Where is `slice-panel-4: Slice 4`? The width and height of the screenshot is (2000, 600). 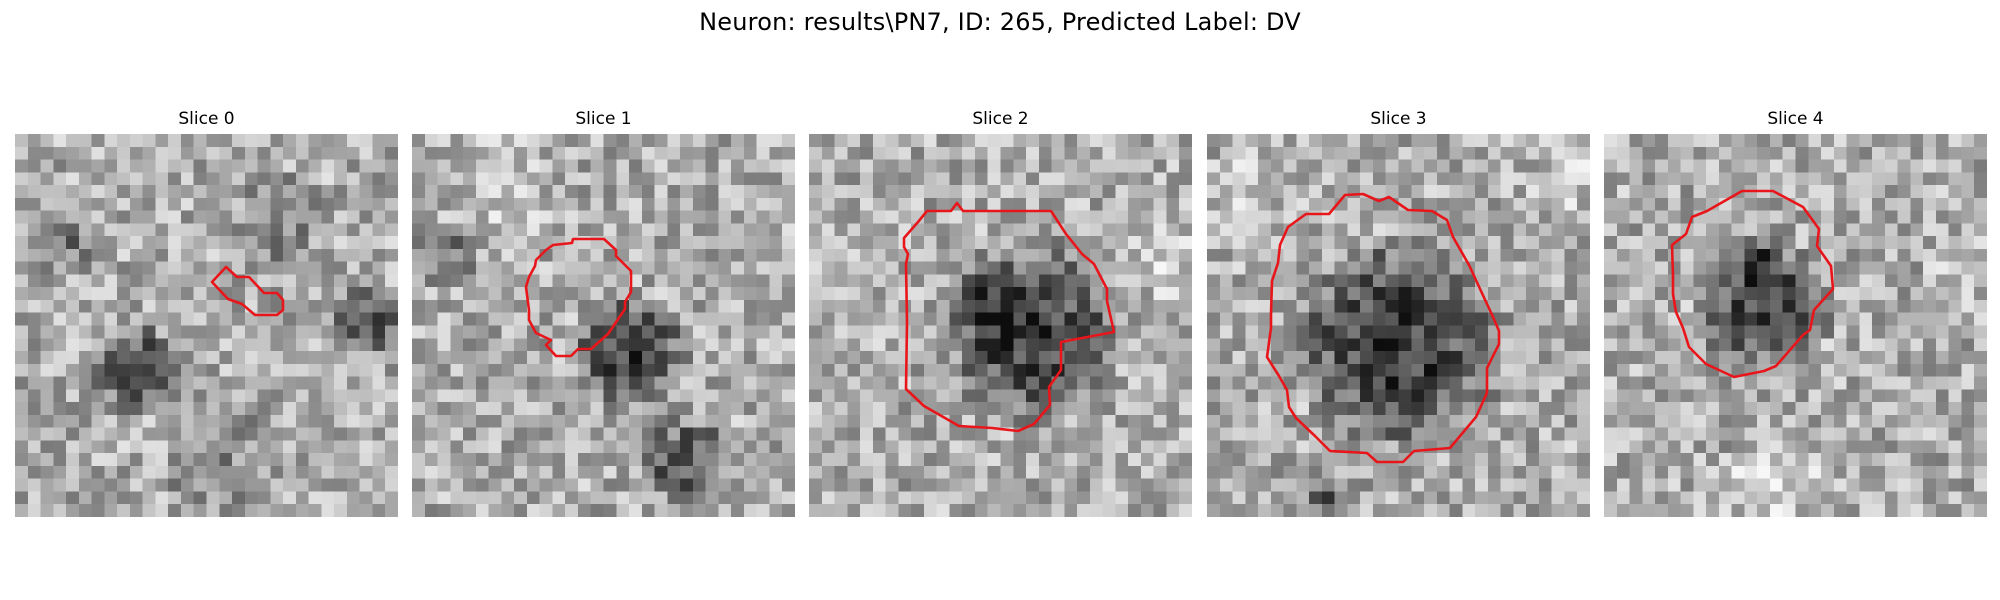 slice-panel-4: Slice 4 is located at coordinates (1795, 312).